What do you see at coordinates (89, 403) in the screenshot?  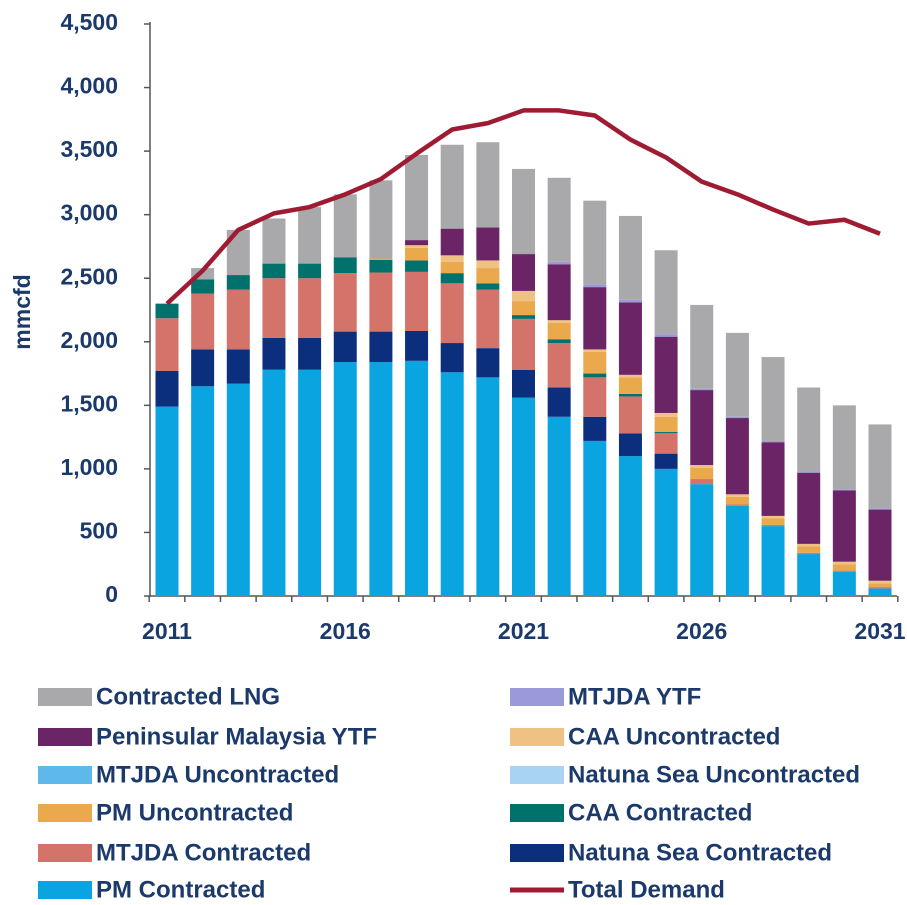 I see `y-tick-label: 1,500` at bounding box center [89, 403].